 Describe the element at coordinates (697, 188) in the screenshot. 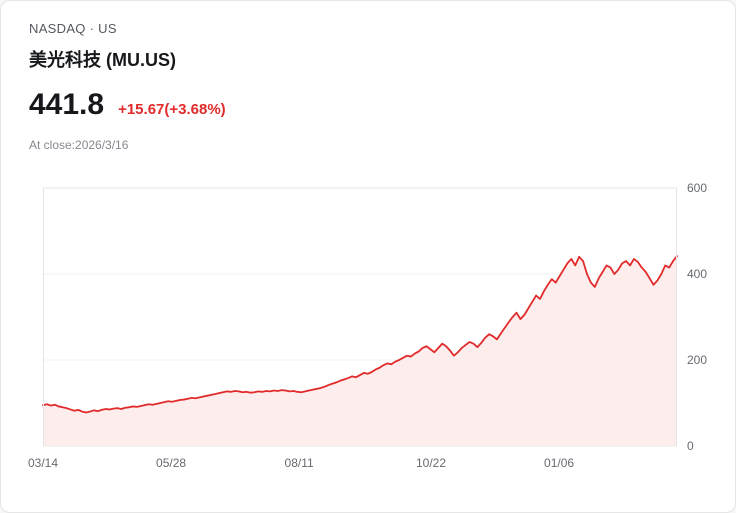

I see `y-axis-label: 600` at that location.